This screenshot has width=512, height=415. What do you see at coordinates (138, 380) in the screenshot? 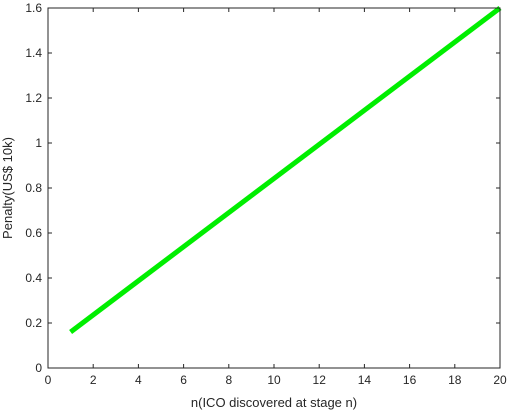
I see `x-tick-label: 4` at bounding box center [138, 380].